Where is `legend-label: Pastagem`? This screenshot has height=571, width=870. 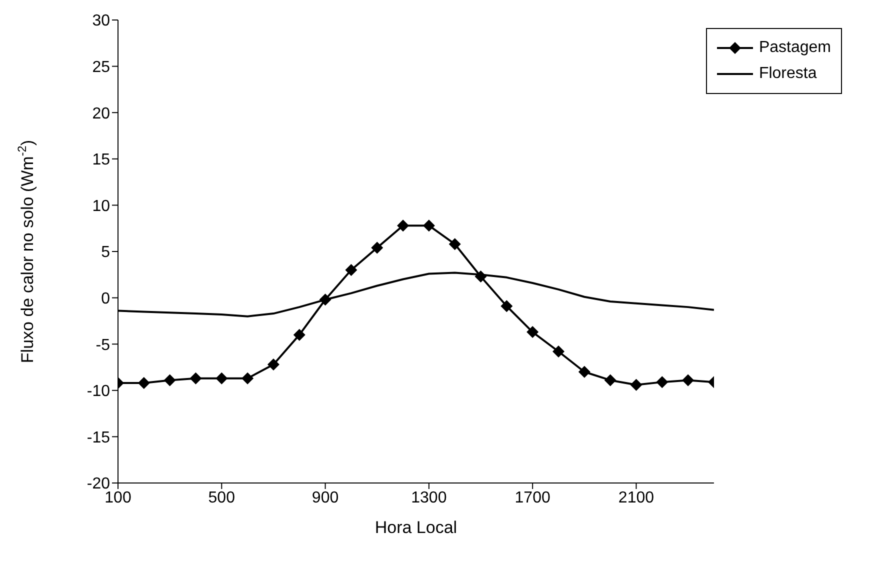
legend-label: Pastagem is located at coordinates (794, 48).